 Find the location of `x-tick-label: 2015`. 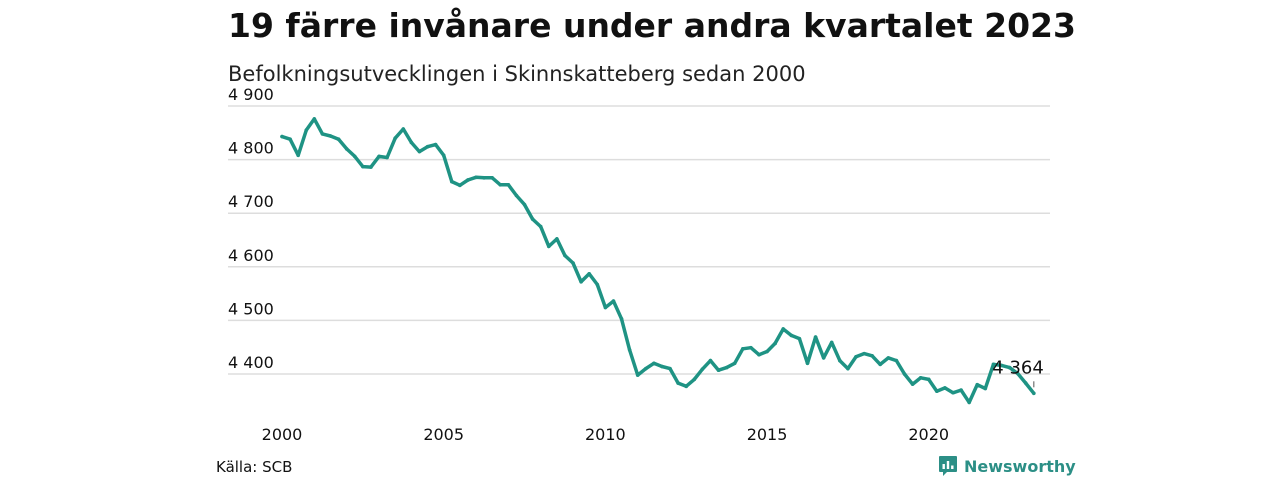

x-tick-label: 2015 is located at coordinates (767, 434).